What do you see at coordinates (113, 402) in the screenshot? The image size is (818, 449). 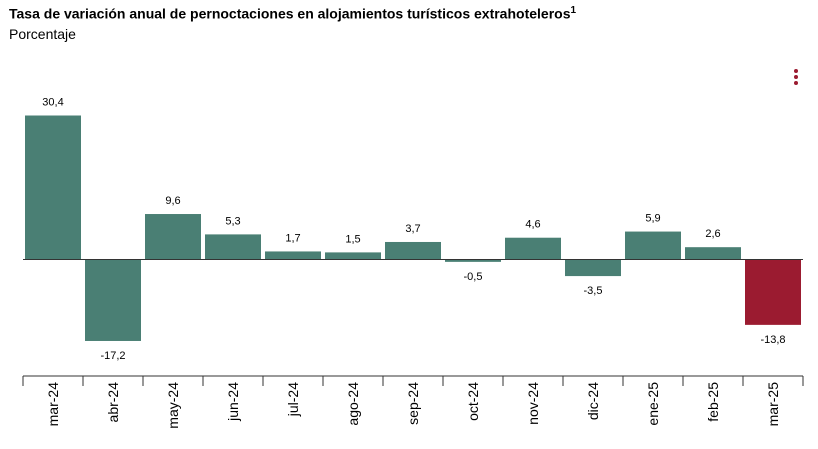 I see `x-tick-label-abr-24: abr-24` at bounding box center [113, 402].